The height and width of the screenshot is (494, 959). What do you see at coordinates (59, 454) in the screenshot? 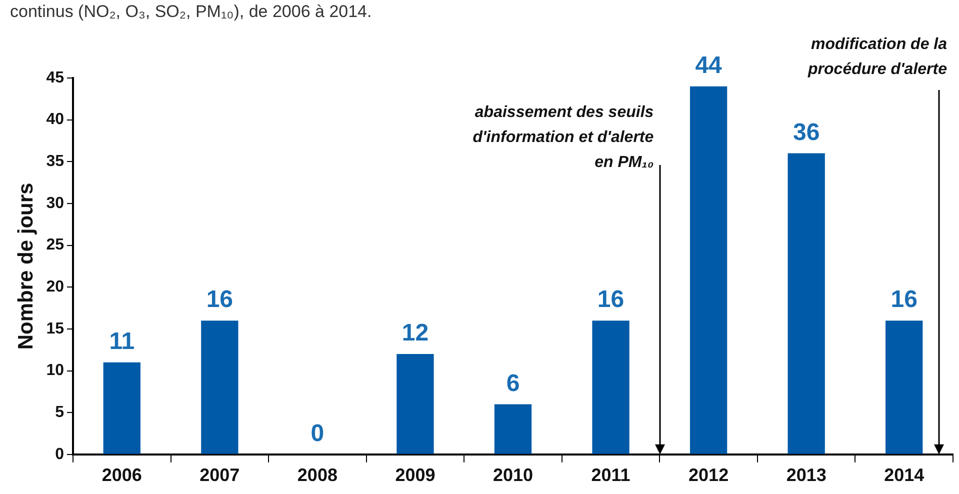
I see `y-tick-label: 0` at bounding box center [59, 454].